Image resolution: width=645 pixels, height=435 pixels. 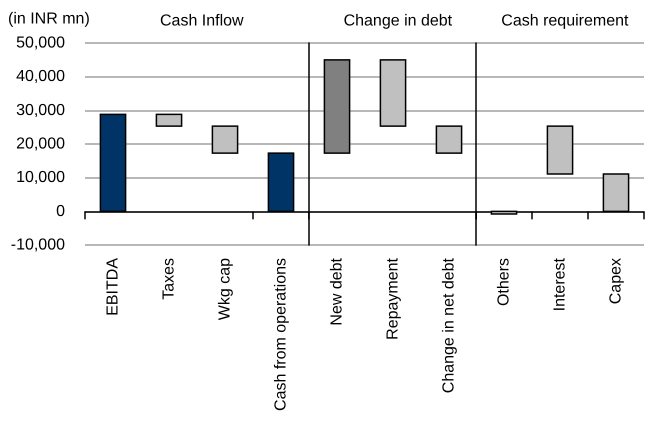 I want to click on x-tick-label: Cash from operations, so click(x=281, y=334).